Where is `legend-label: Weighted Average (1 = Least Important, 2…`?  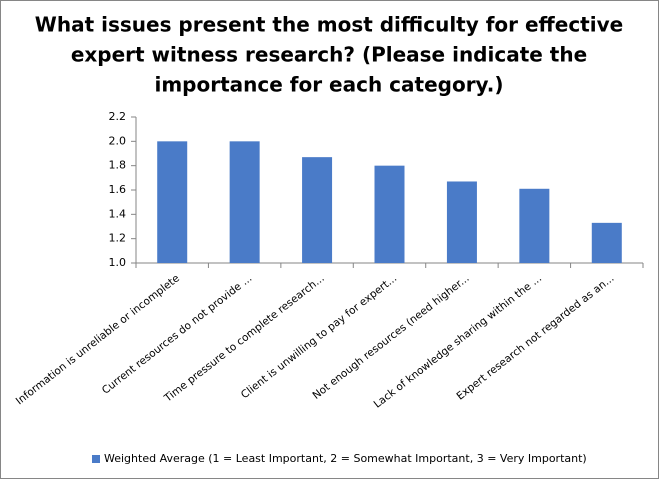 legend-label: Weighted Average (1 = Least Important, 2… is located at coordinates (345, 458).